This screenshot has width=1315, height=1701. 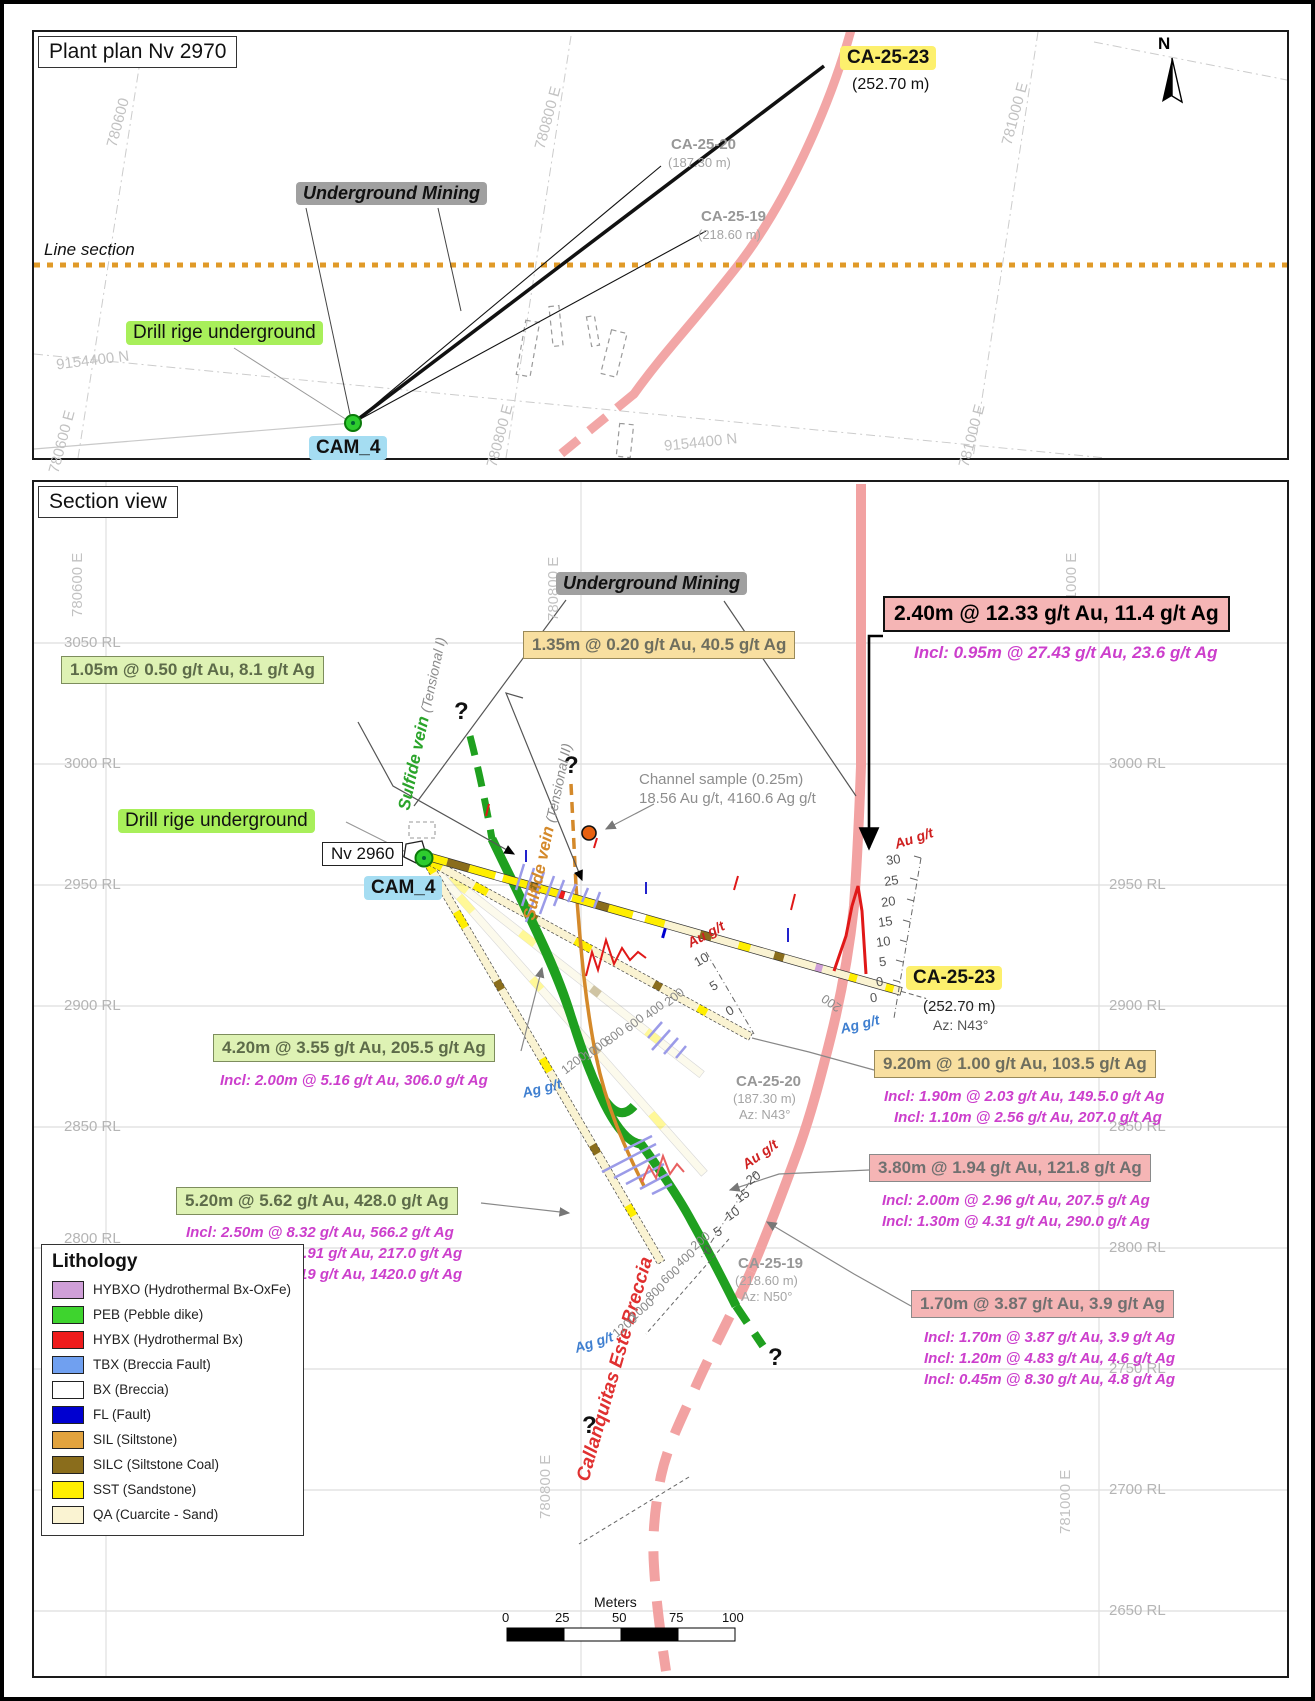 I want to click on legend-item: SST (Sandstone), so click(x=172, y=1489).